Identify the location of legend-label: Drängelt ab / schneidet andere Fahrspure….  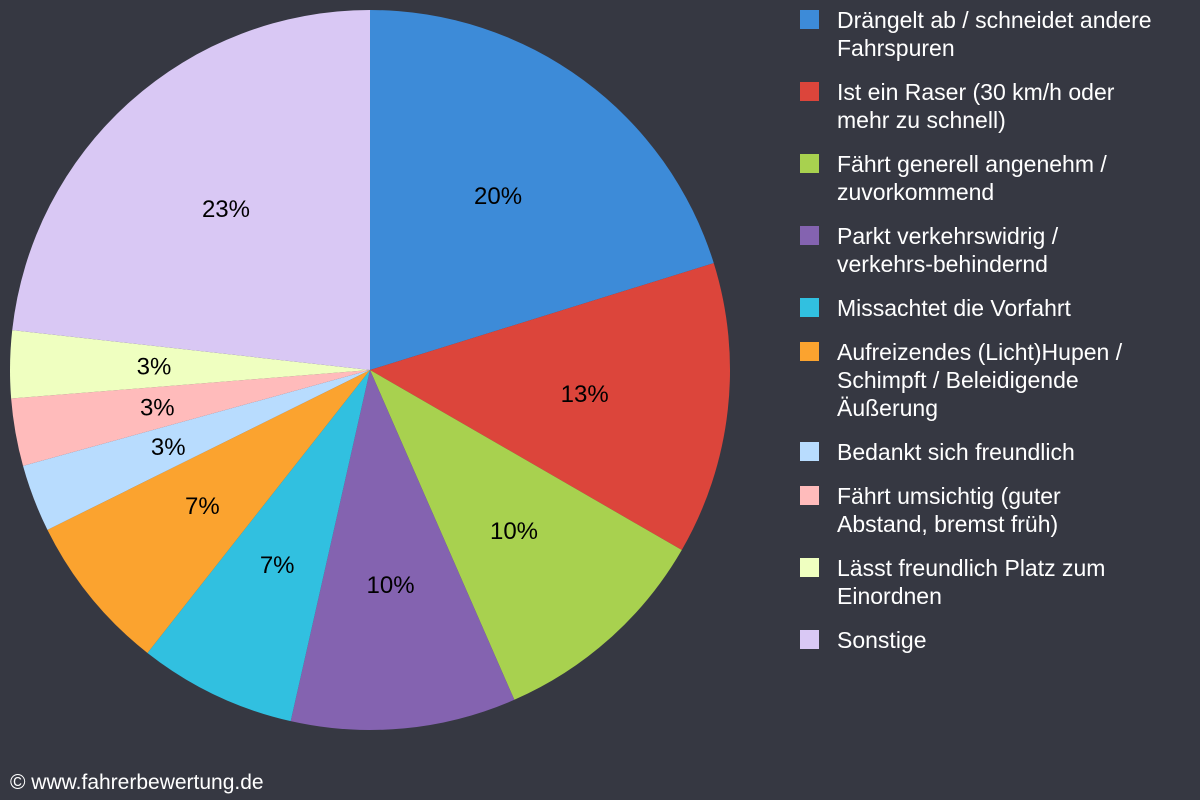
(994, 34).